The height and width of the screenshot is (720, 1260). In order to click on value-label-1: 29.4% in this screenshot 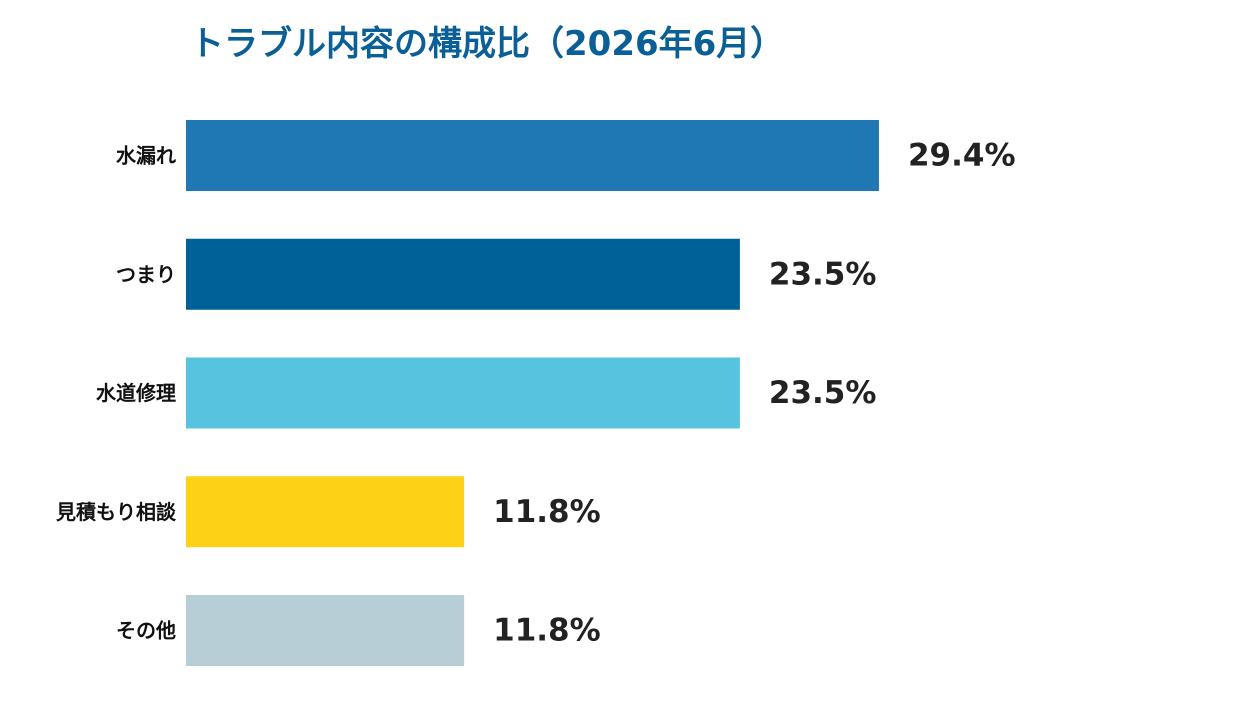, I will do `click(962, 156)`.